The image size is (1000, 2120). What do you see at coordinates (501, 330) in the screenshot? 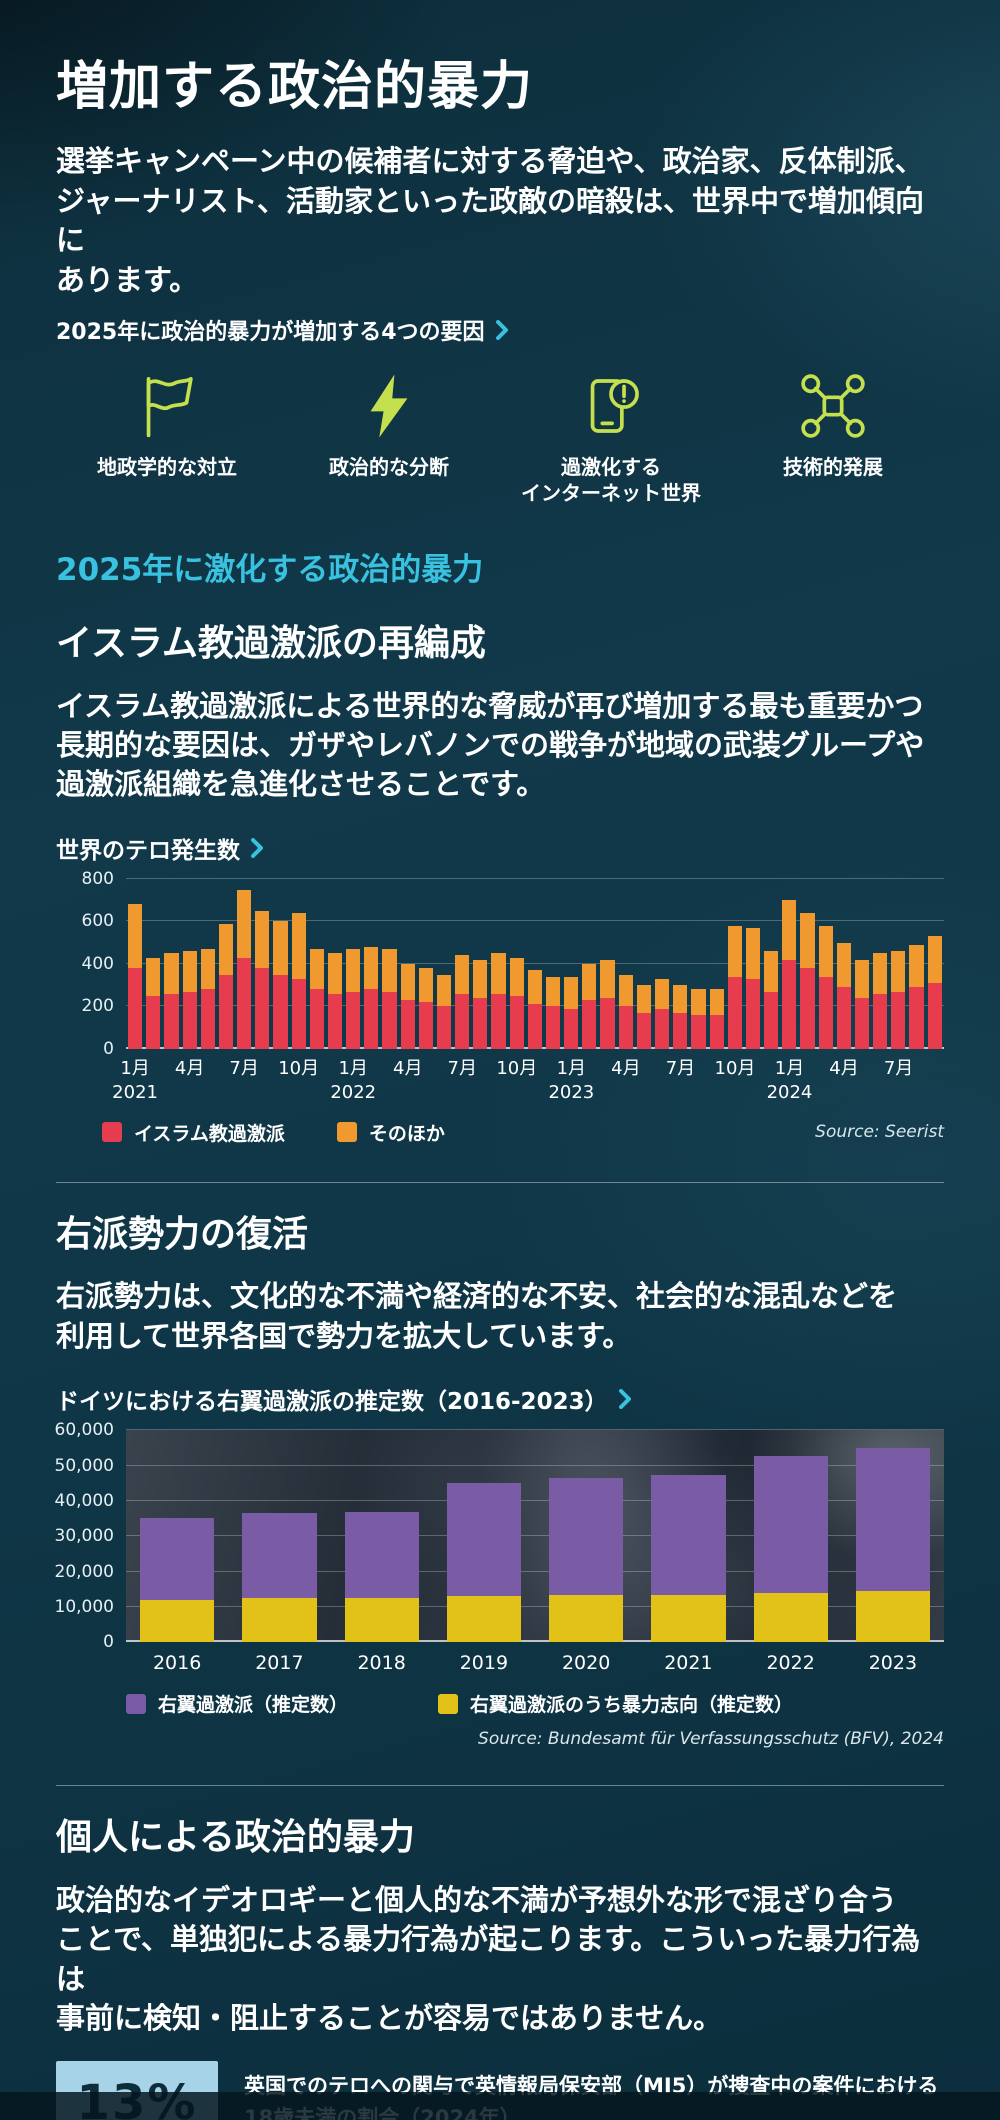
I see `chevron-right-icon` at bounding box center [501, 330].